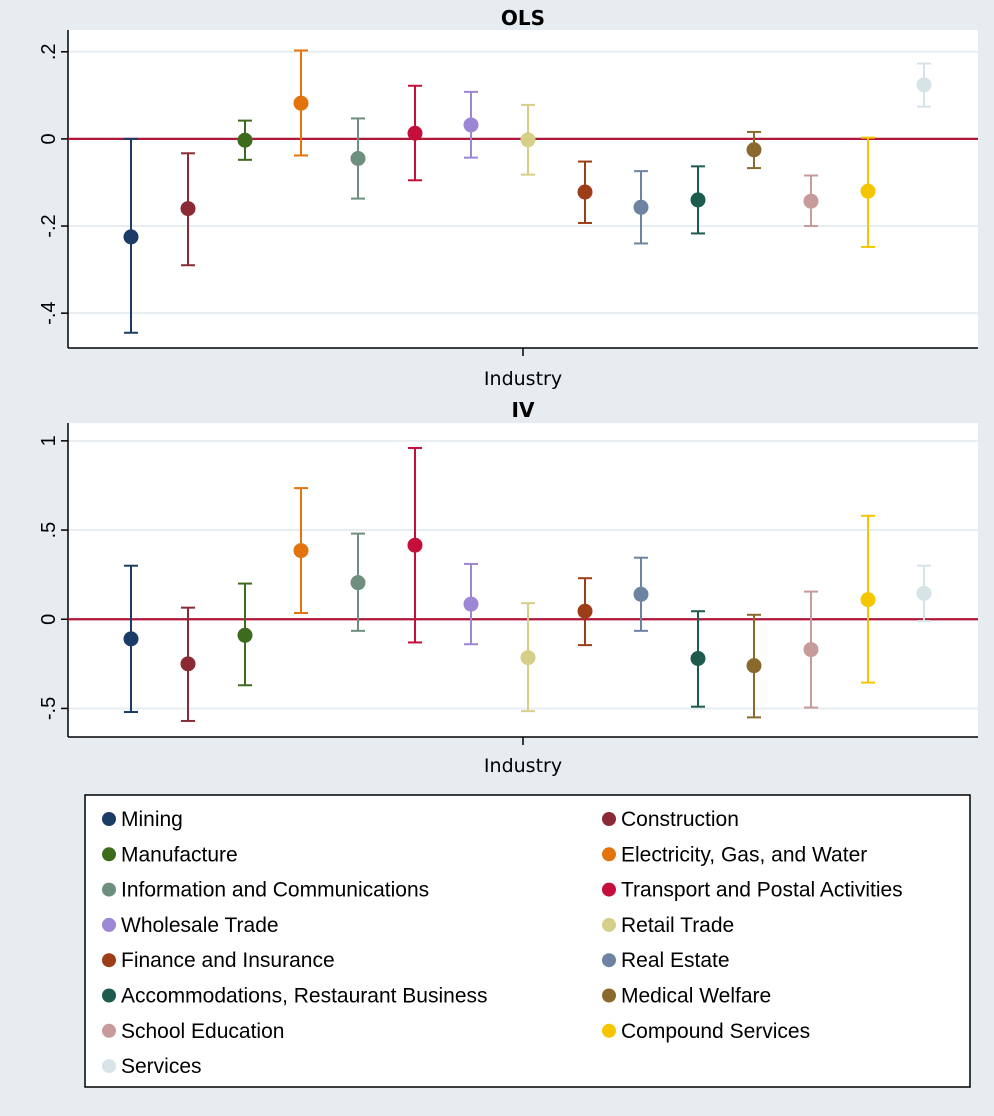 The width and height of the screenshot is (994, 1116). Describe the element at coordinates (523, 410) in the screenshot. I see `panel-title: IV` at that location.